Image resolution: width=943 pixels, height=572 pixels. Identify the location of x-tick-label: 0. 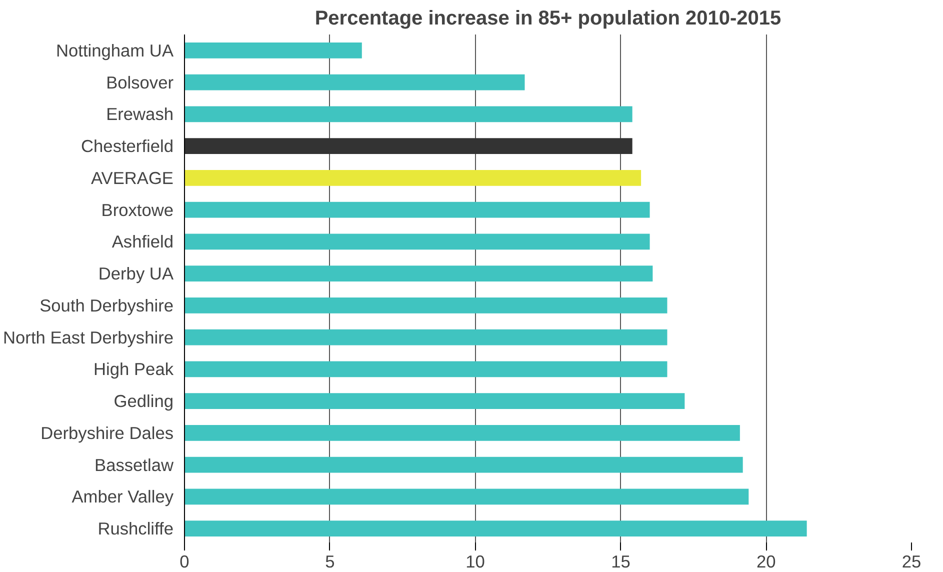
(185, 562).